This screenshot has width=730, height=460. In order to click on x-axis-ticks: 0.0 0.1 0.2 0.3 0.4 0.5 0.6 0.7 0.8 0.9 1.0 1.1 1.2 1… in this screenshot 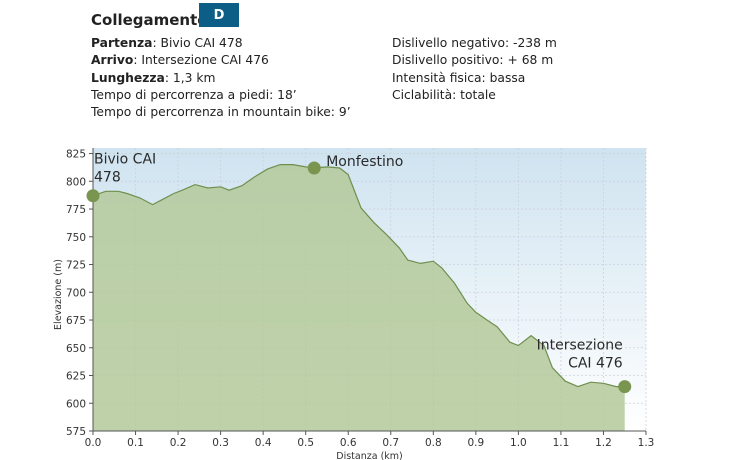, I will do `click(370, 440)`.